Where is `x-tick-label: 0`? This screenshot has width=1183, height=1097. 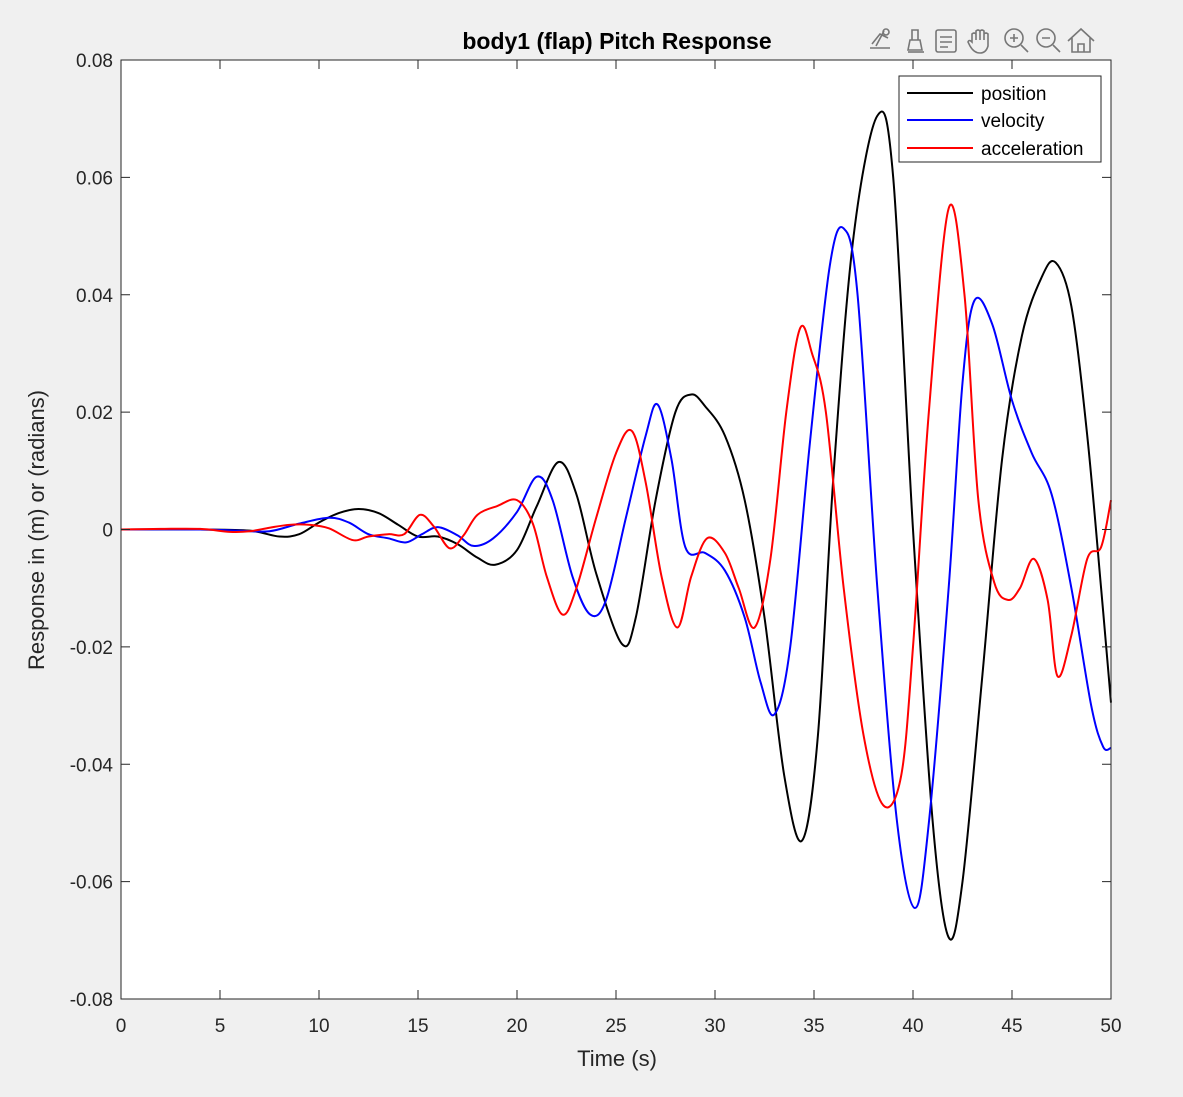
x-tick-label: 0 is located at coordinates (121, 1026).